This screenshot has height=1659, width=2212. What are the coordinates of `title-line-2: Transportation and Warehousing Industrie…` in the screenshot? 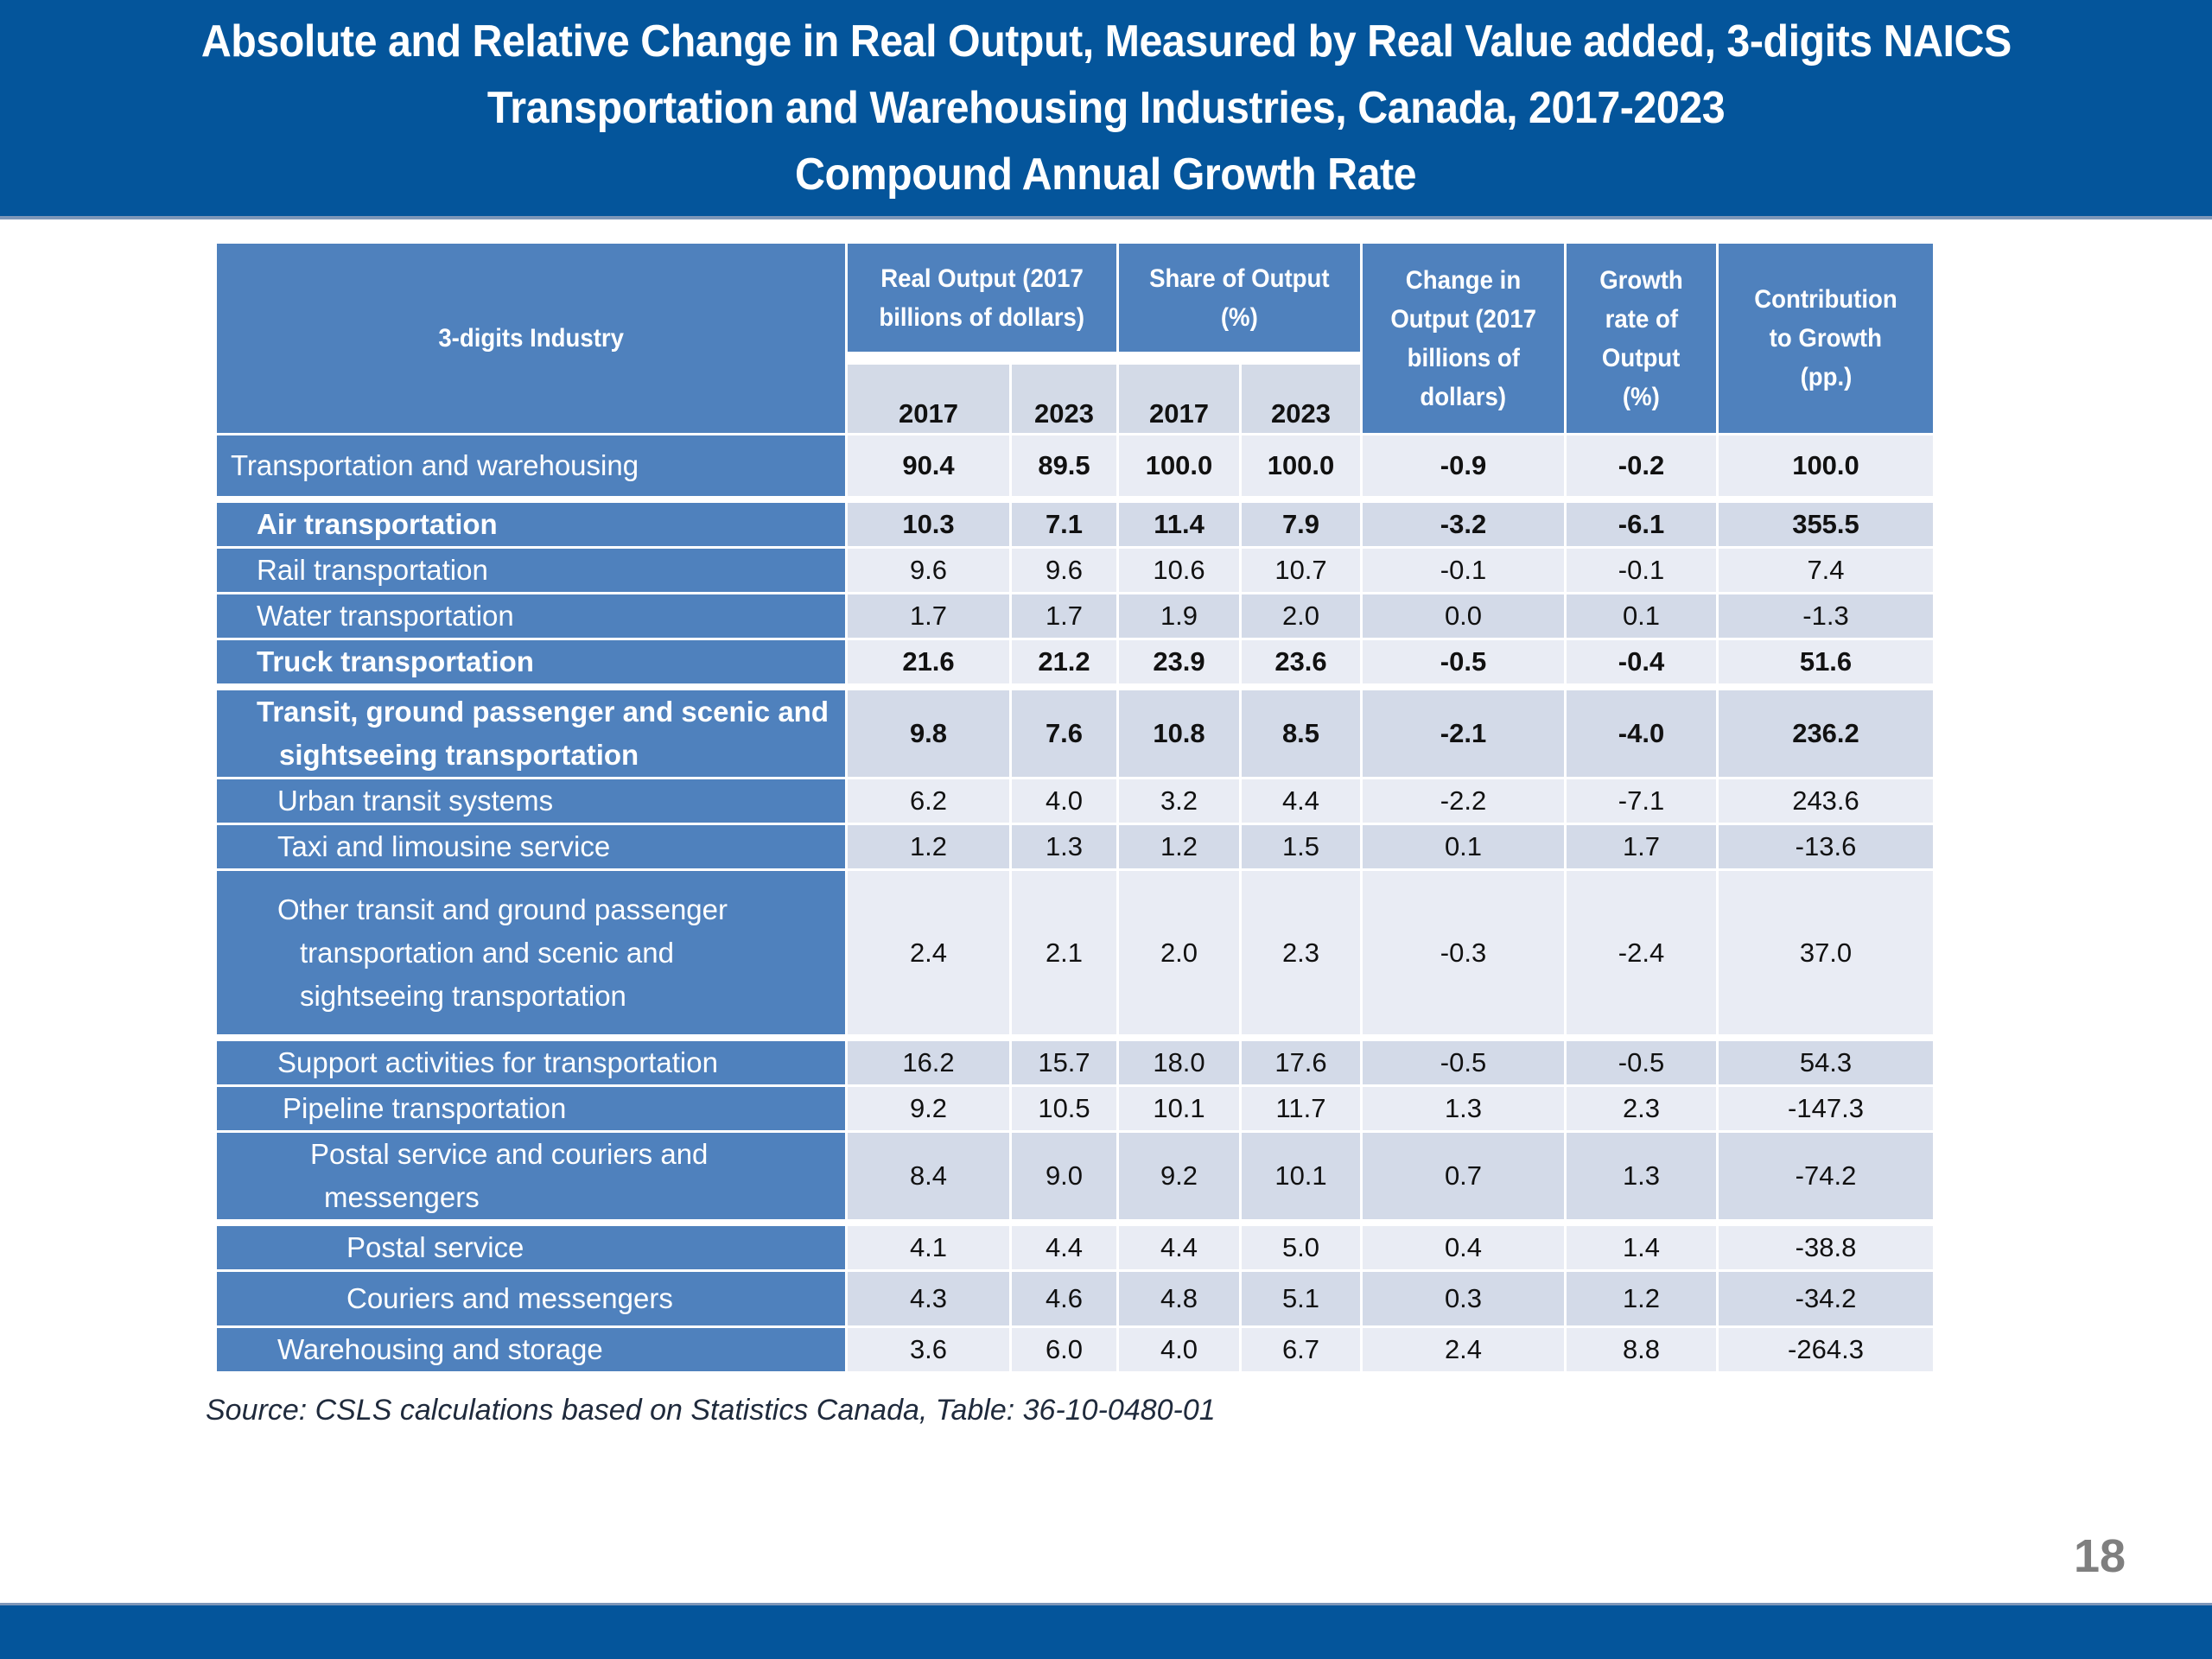 It's located at (1106, 107).